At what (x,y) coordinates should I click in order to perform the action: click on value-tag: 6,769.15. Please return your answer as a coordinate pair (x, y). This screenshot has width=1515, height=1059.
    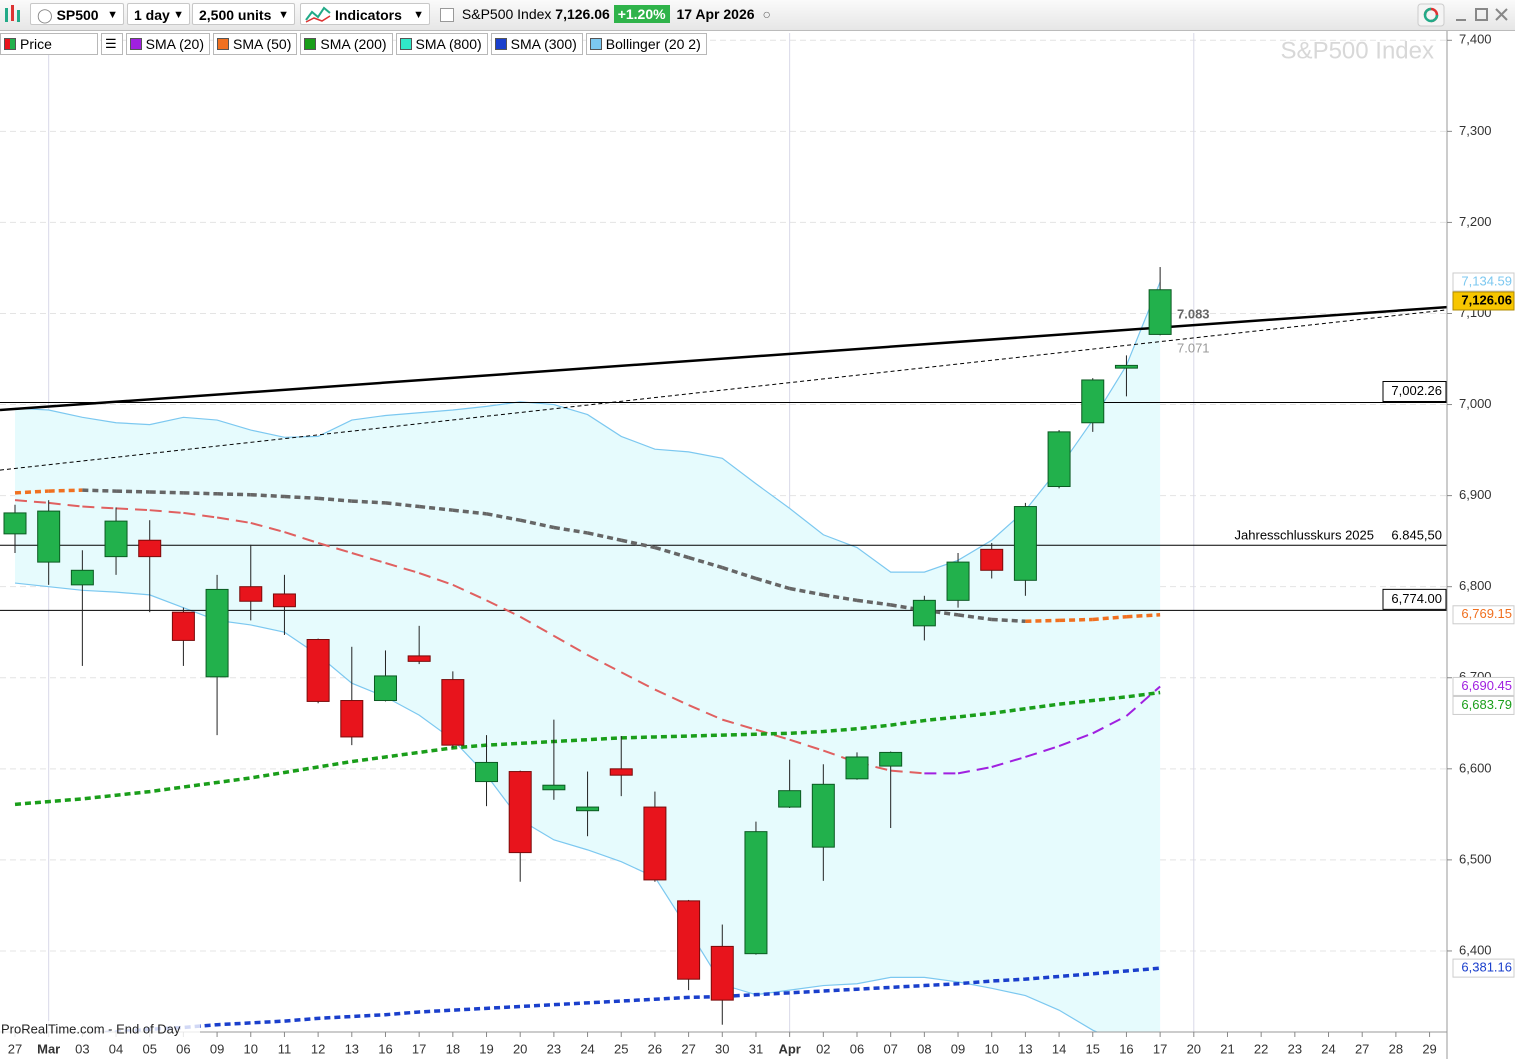
    Looking at the image, I should click on (1486, 613).